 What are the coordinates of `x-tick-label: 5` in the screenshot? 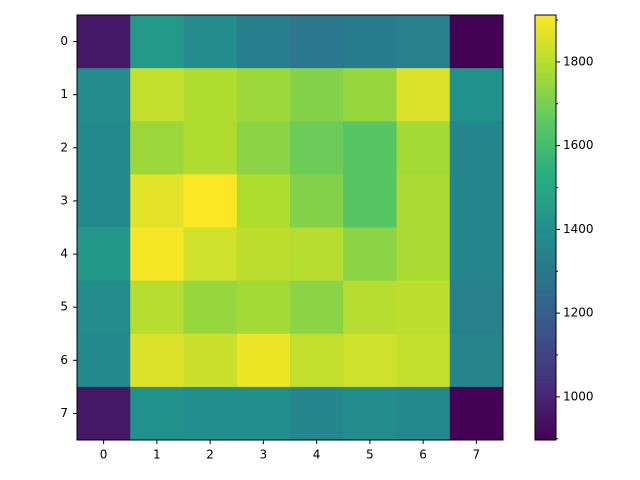 It's located at (370, 455).